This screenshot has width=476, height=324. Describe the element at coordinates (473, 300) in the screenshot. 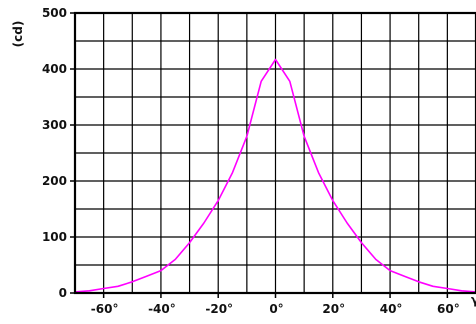

I see `x-axis-unit-label: γ` at that location.